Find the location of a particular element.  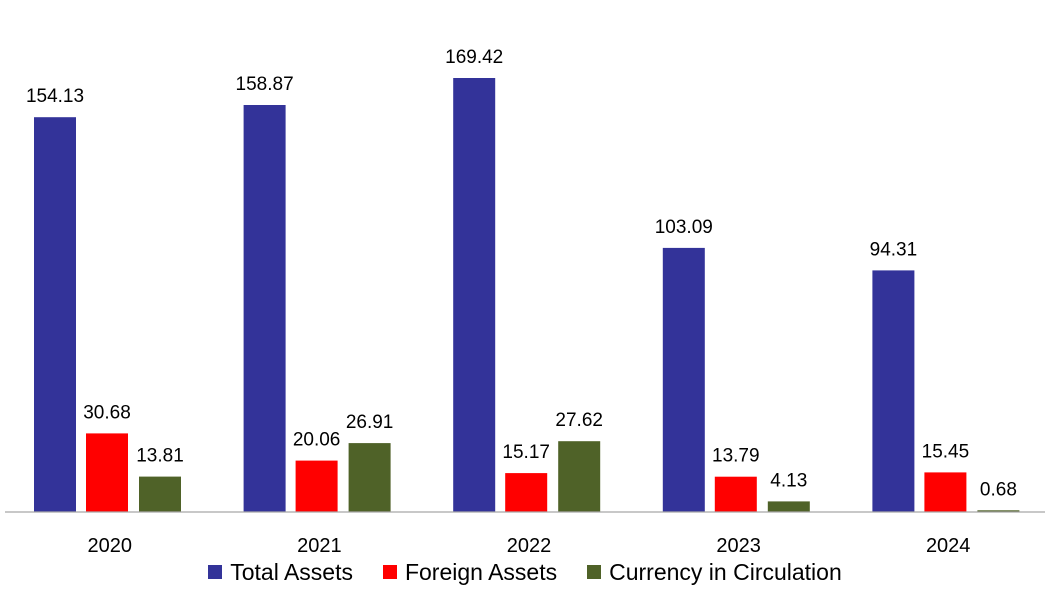

bar-currency-in-circulation-2022 is located at coordinates (579, 476).